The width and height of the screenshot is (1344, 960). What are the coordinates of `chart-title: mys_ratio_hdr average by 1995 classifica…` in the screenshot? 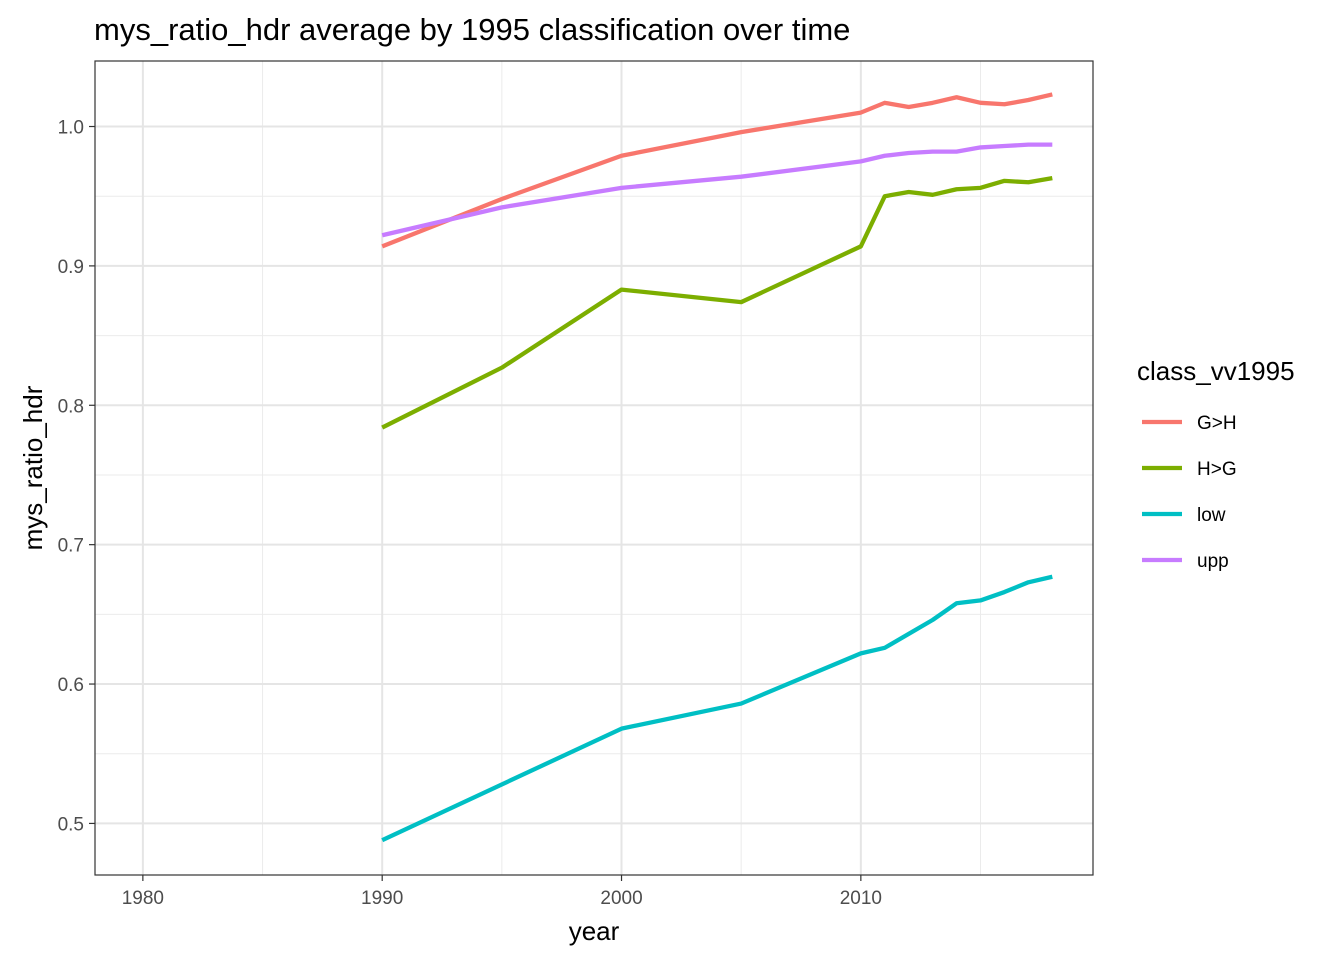 It's located at (472, 29).